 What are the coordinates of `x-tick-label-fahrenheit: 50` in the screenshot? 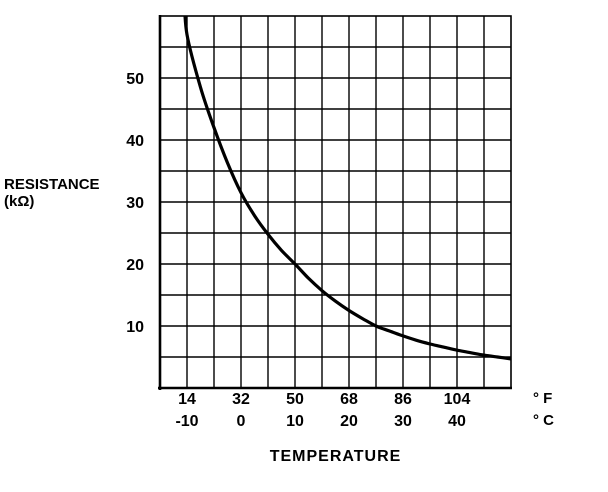 It's located at (295, 399).